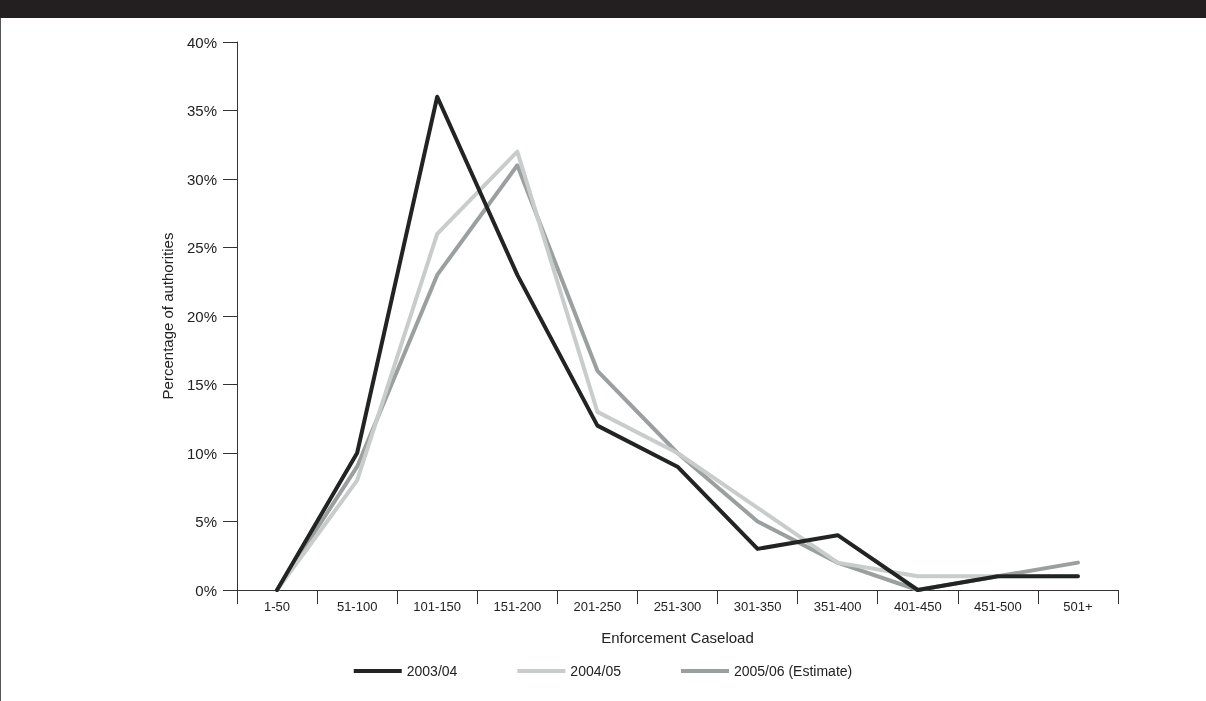 This screenshot has width=1206, height=701. What do you see at coordinates (757, 606) in the screenshot?
I see `x-tick-label: 301-350` at bounding box center [757, 606].